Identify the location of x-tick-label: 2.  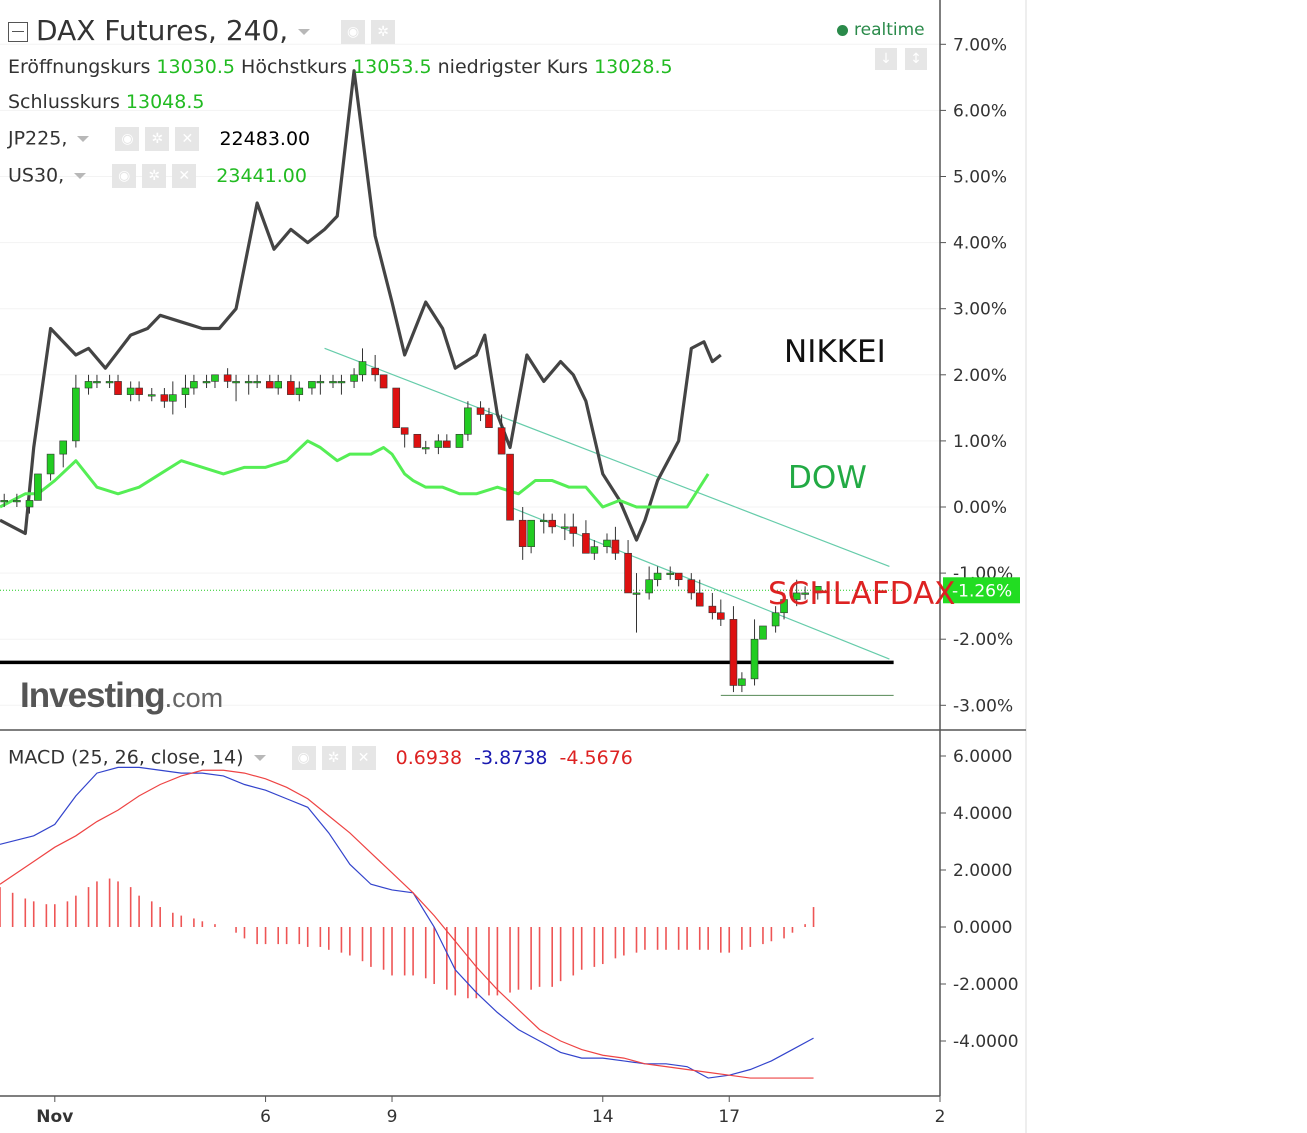
(940, 1117).